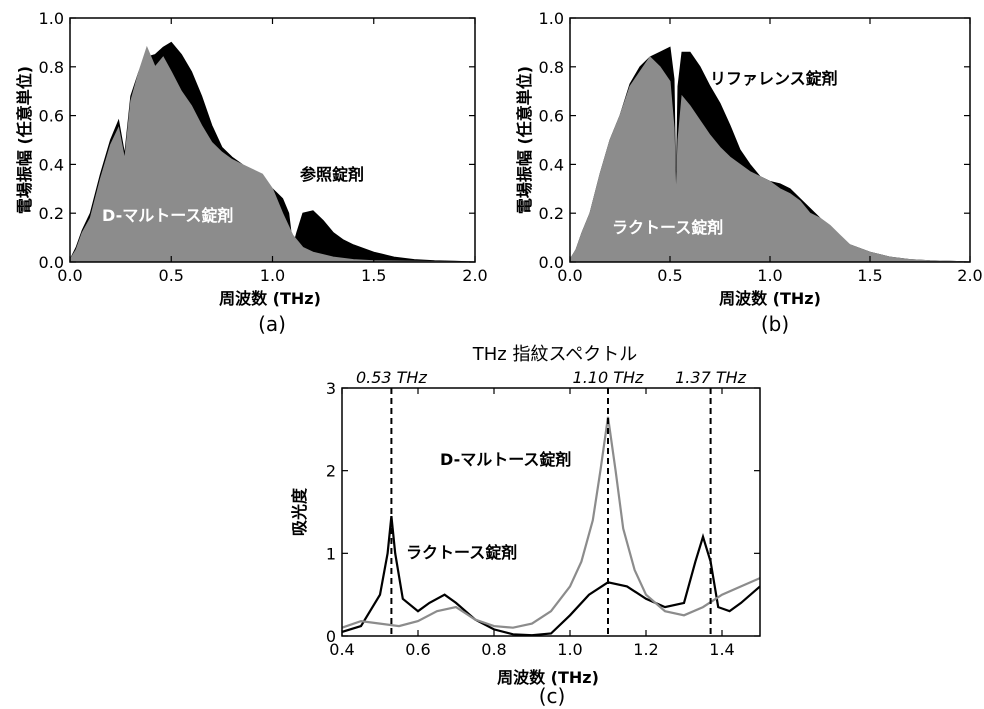 The width and height of the screenshot is (984, 709). Describe the element at coordinates (609, 377) in the screenshot. I see `peak-label-1: 1.10 THz` at that location.